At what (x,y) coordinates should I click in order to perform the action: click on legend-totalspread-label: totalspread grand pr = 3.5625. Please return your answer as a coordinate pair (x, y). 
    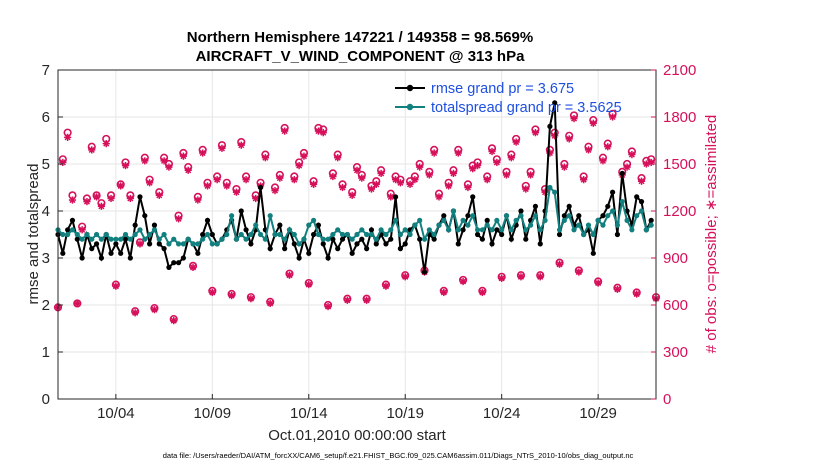
    Looking at the image, I should click on (526, 108).